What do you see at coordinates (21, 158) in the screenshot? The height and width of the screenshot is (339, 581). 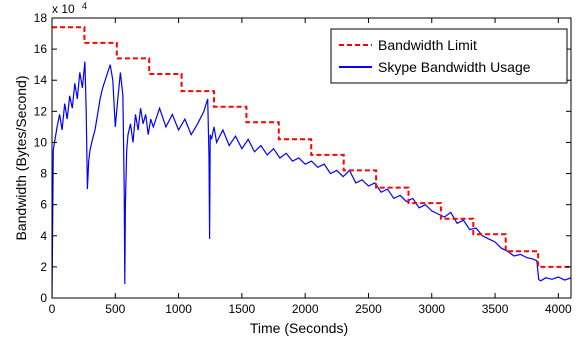 I see `y-axis-label: Bandwidth (Bytes/Second)` at bounding box center [21, 158].